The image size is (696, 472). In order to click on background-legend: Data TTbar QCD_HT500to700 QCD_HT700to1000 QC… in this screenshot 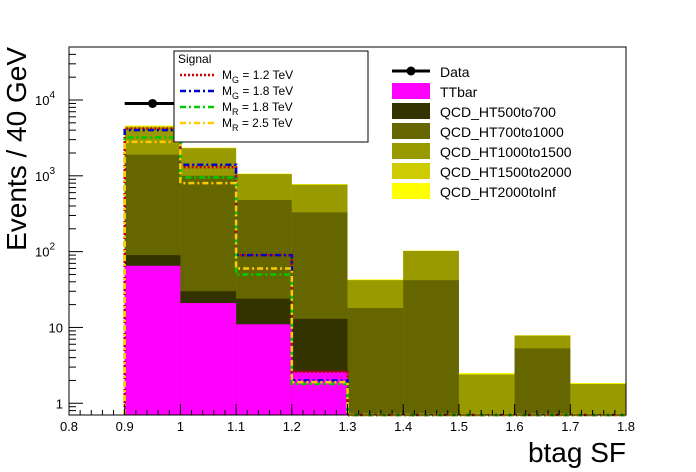, I will do `click(482, 132)`.